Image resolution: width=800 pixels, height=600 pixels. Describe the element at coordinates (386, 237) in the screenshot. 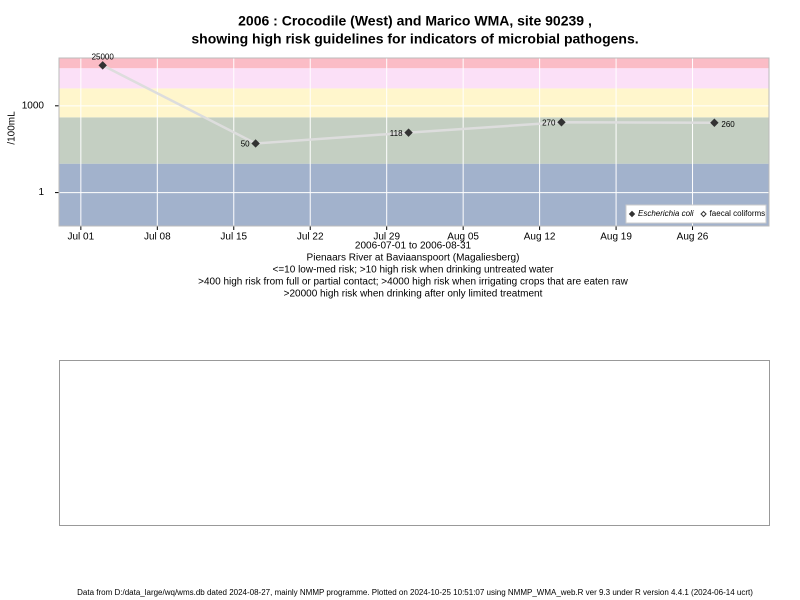

I see `x-tick-label: Jul 29` at that location.